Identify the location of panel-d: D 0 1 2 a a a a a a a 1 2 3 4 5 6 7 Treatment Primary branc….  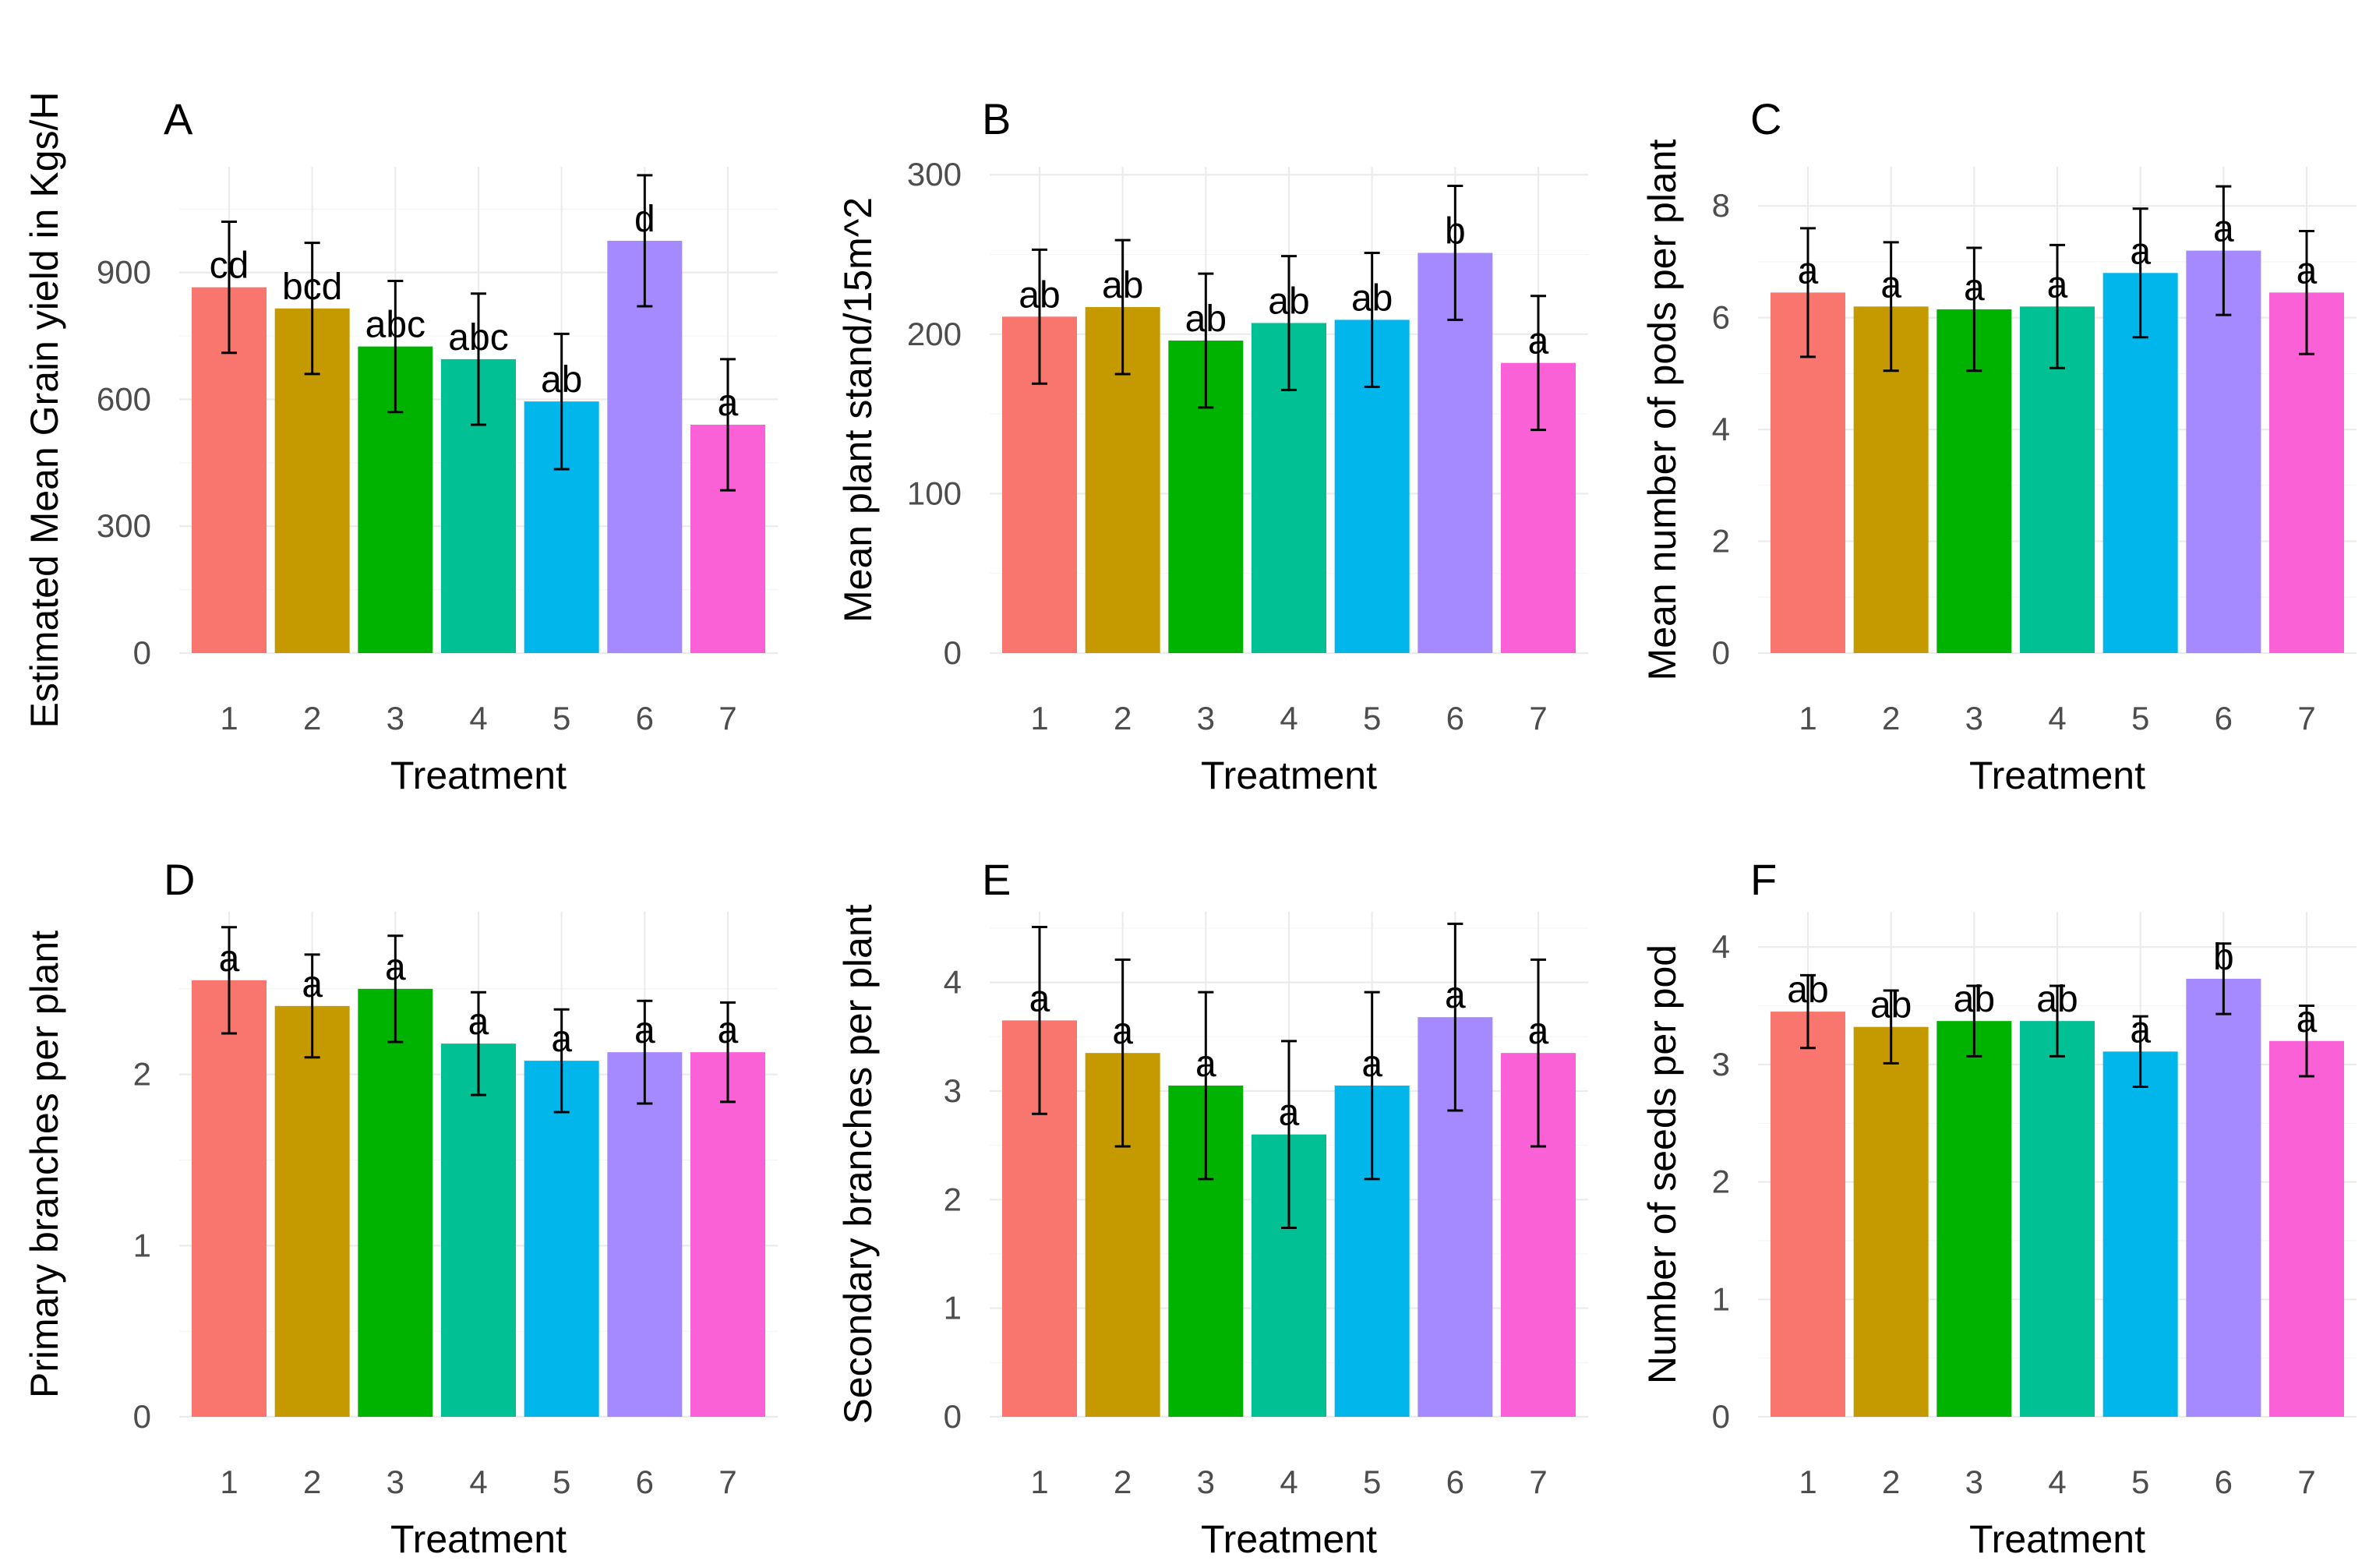
(400, 1208).